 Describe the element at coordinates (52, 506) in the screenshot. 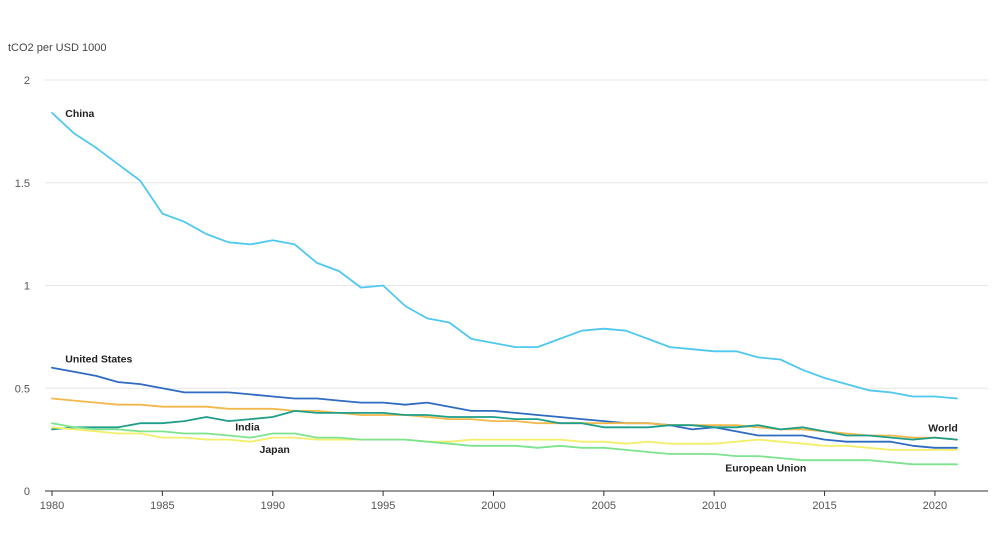

I see `x-tick-label: 1980` at that location.